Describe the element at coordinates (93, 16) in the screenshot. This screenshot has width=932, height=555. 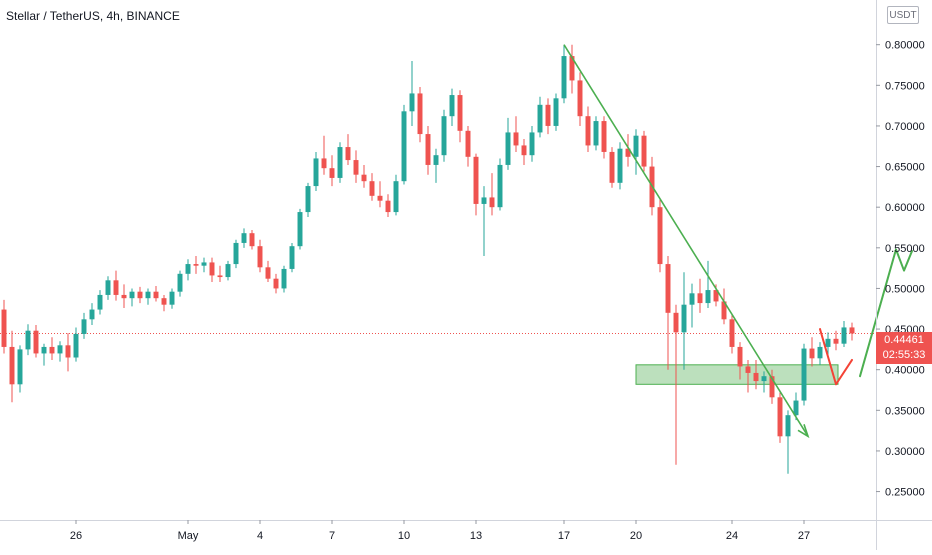
I see `symbol-title: Stellar / TetherUS, 4h, BINANCE` at that location.